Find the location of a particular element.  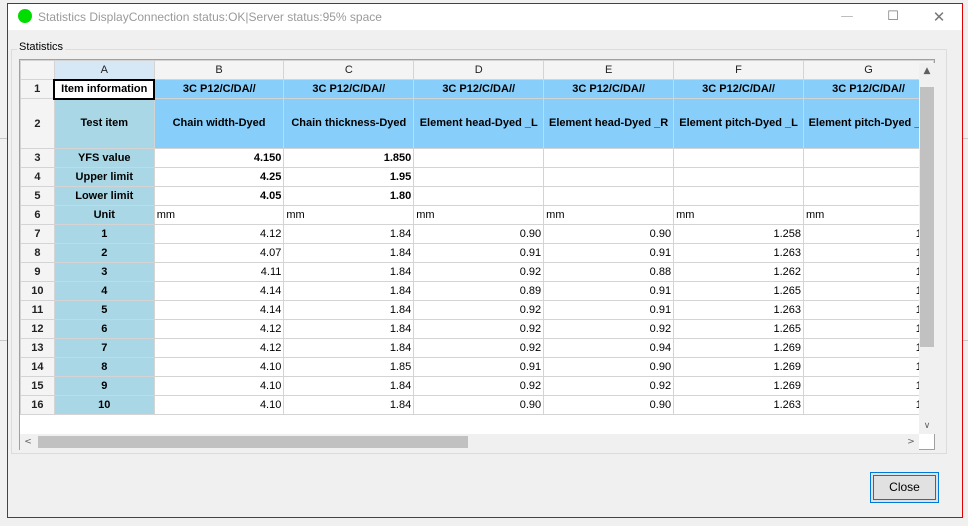

vertical-scrollbar: ▲ ∨ is located at coordinates (927, 248).